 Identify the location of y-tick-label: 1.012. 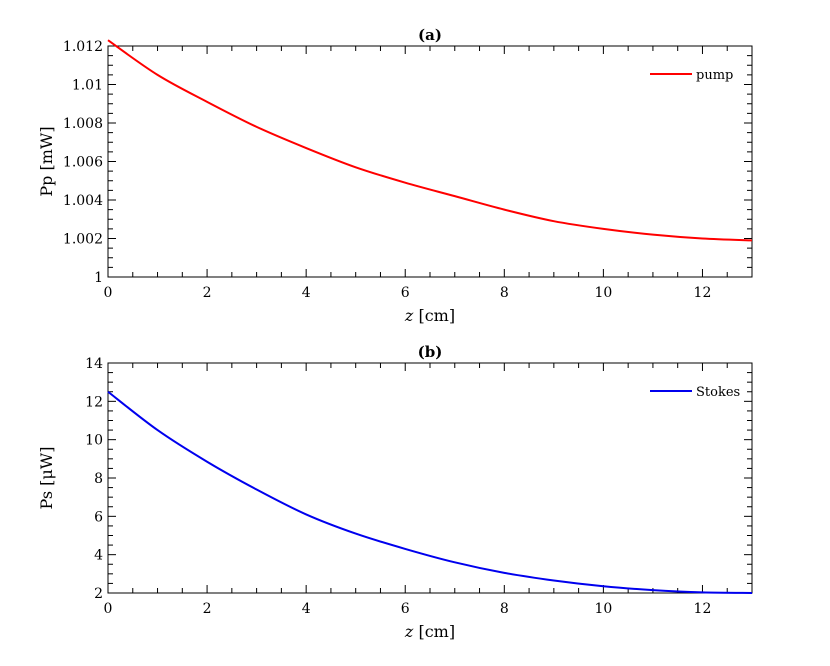
(83, 47).